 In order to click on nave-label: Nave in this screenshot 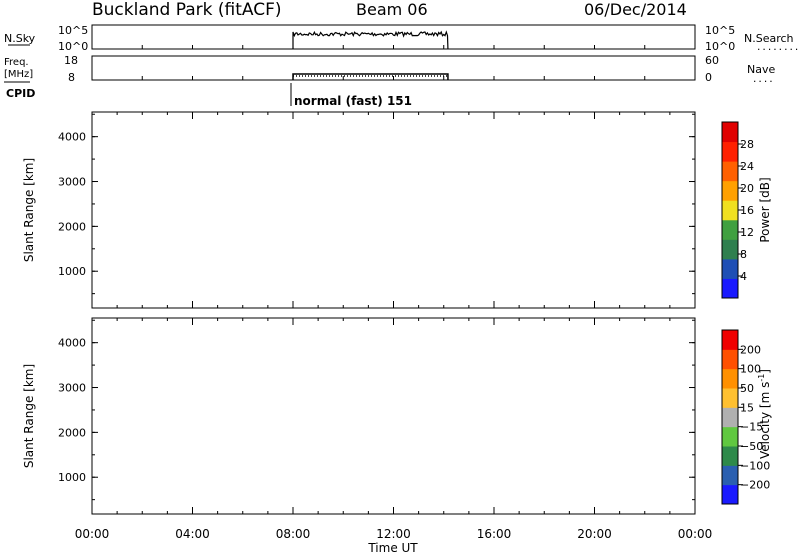, I will do `click(761, 69)`.